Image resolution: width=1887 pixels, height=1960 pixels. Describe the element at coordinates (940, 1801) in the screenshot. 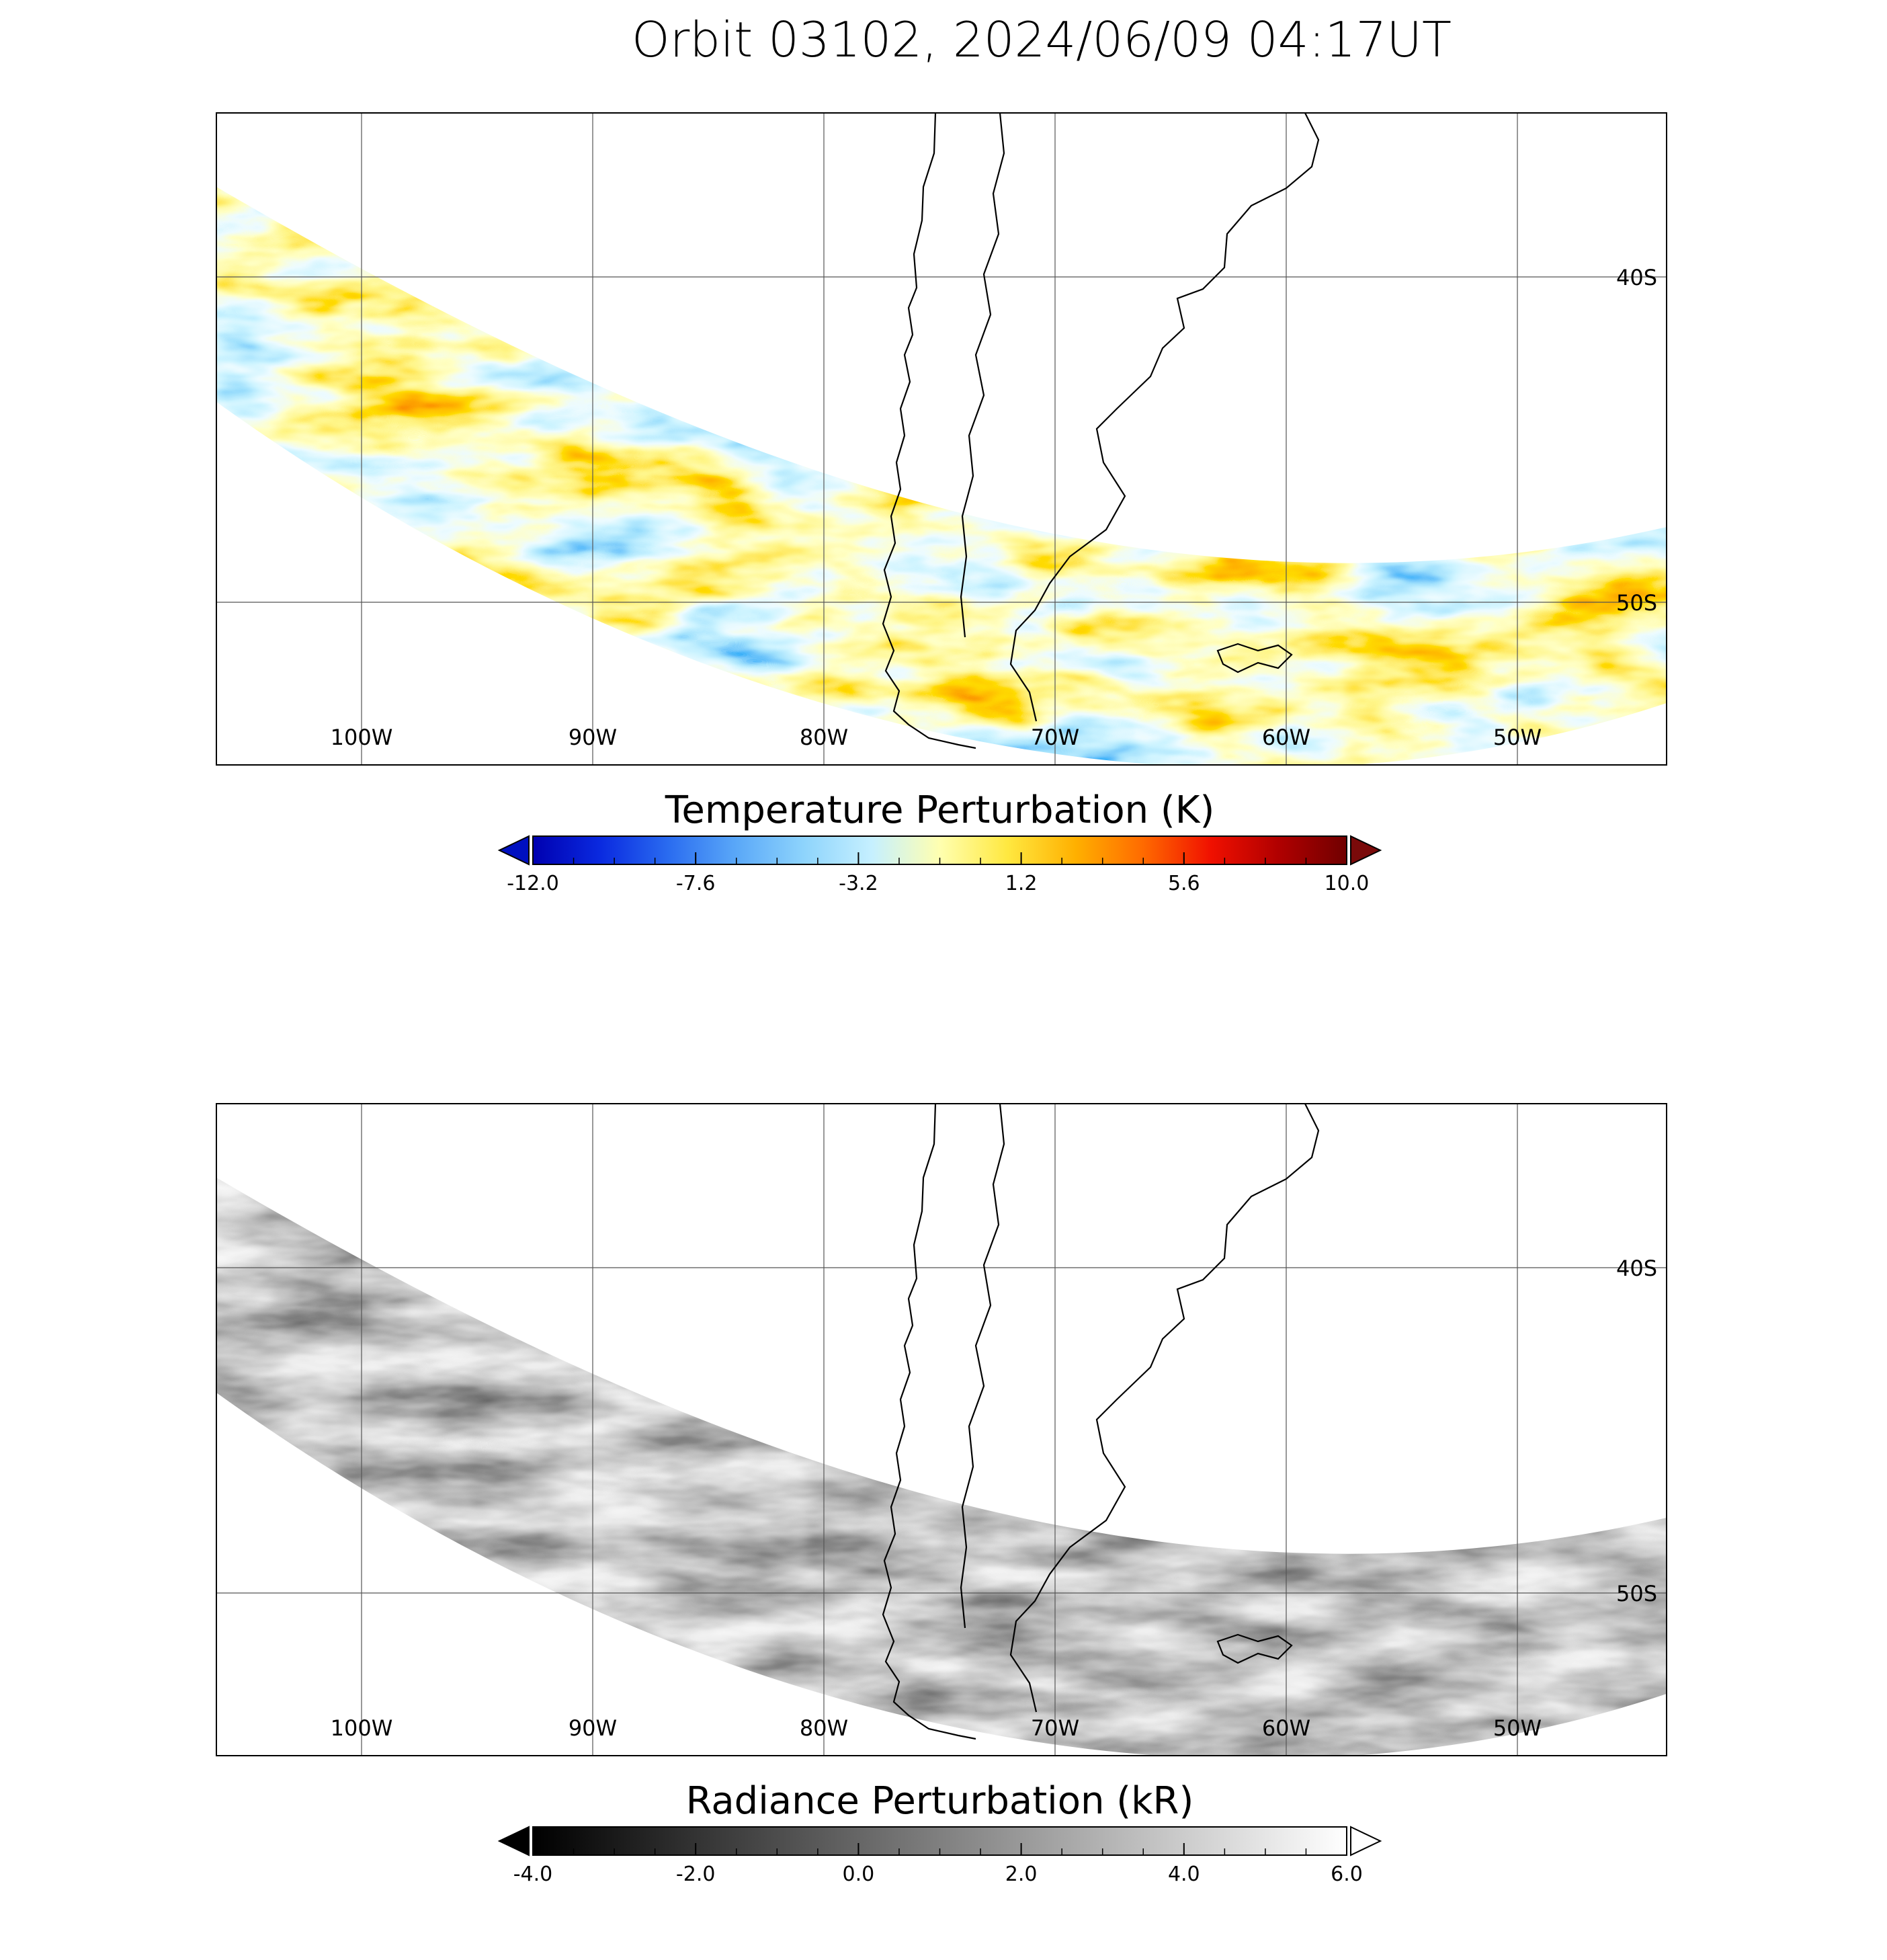

I see `colorbar-title: Radiance Perturbation (kR)` at that location.